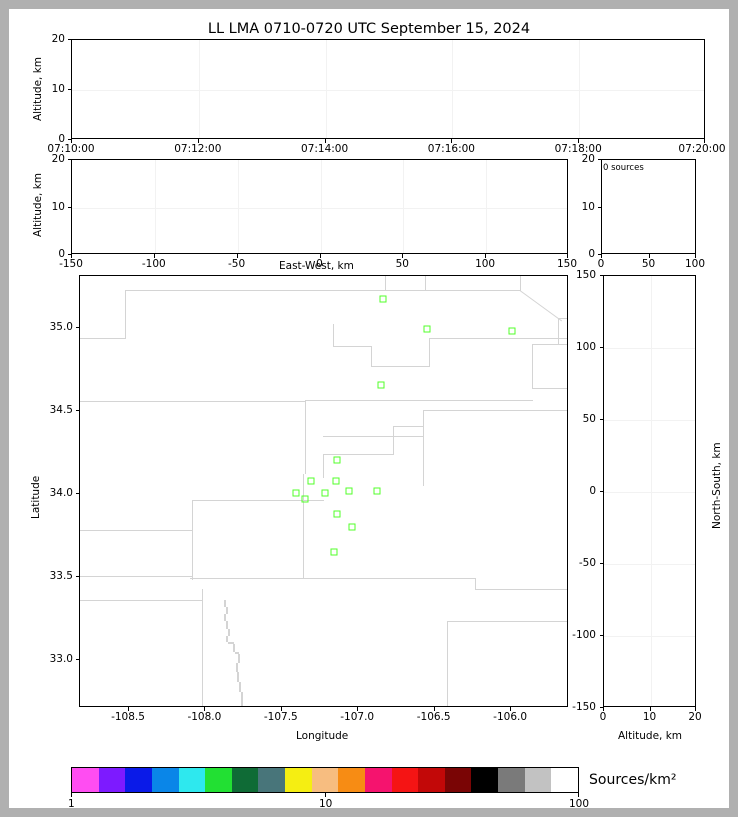 This screenshot has height=817, width=738. What do you see at coordinates (579, 804) in the screenshot?
I see `colorbar-tick-label: 100` at bounding box center [579, 804].